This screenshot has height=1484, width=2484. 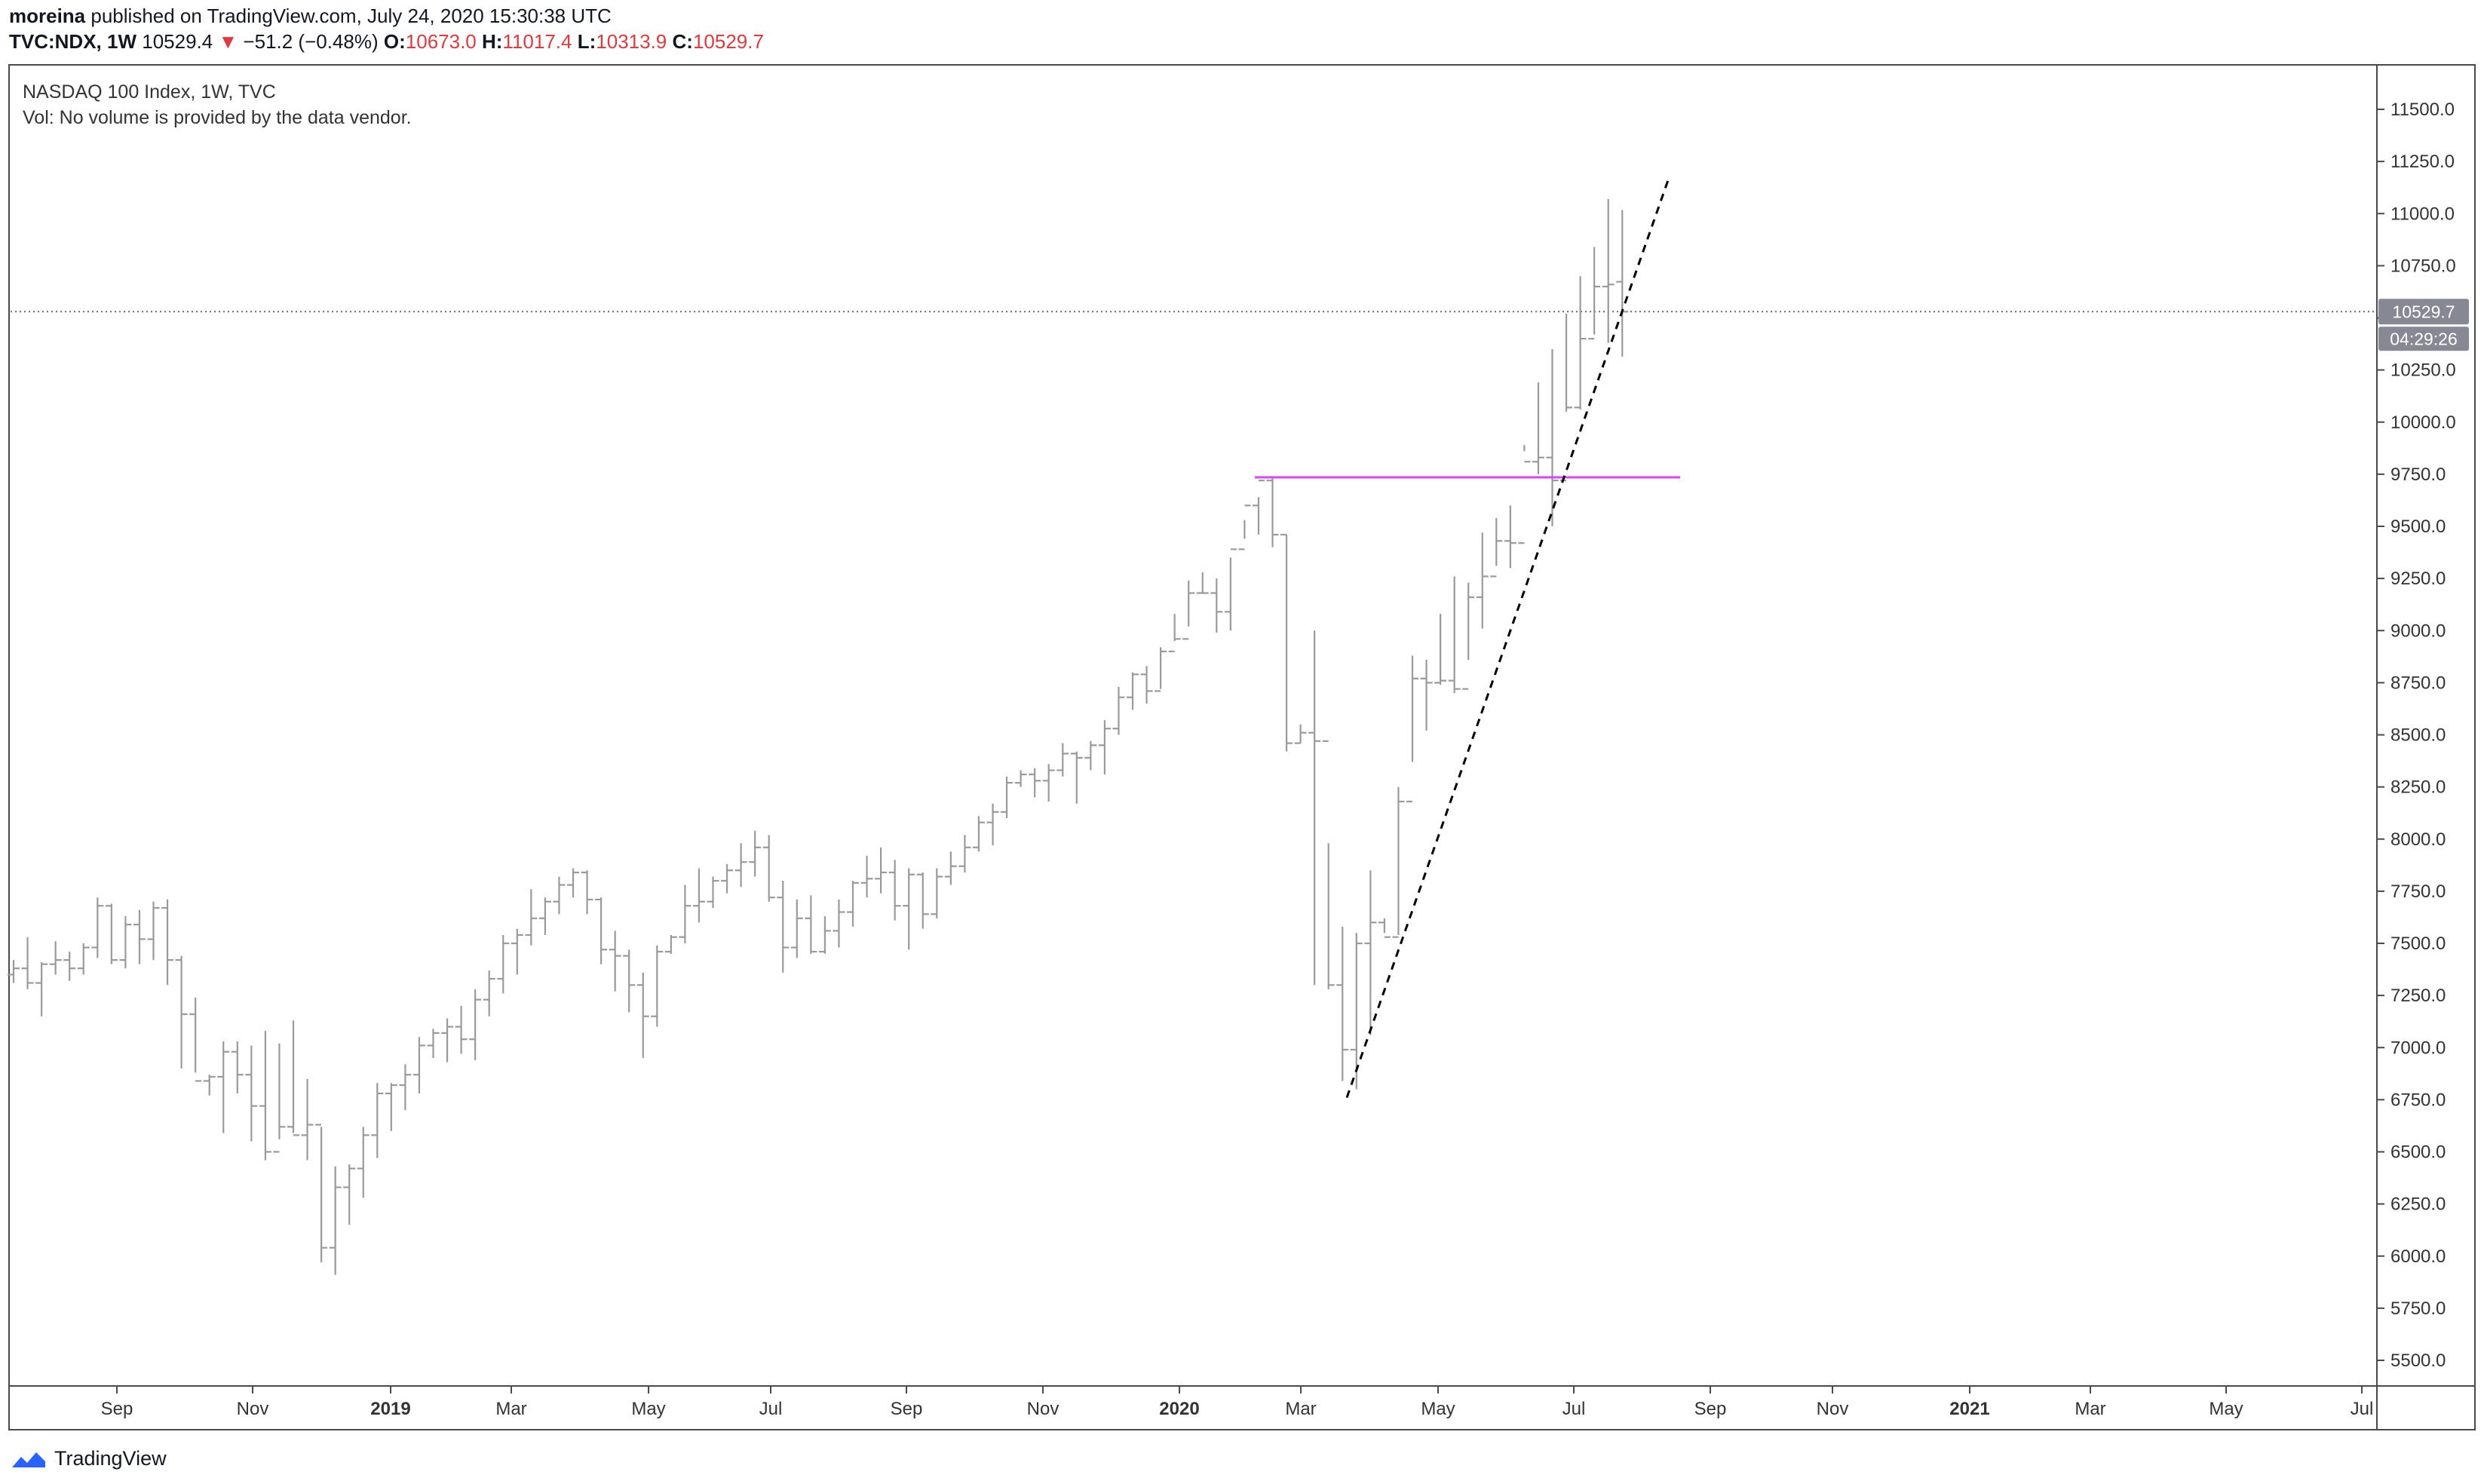 What do you see at coordinates (1507, 639) in the screenshot?
I see `trend-line` at bounding box center [1507, 639].